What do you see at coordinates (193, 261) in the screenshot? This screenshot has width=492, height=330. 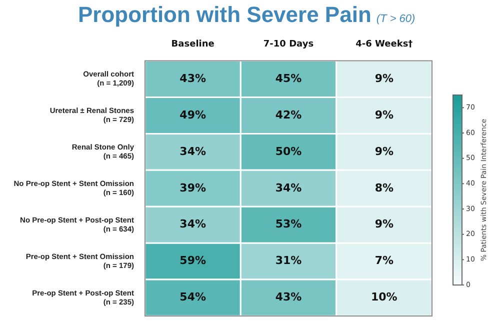 I see `data-label: 59%` at bounding box center [193, 261].